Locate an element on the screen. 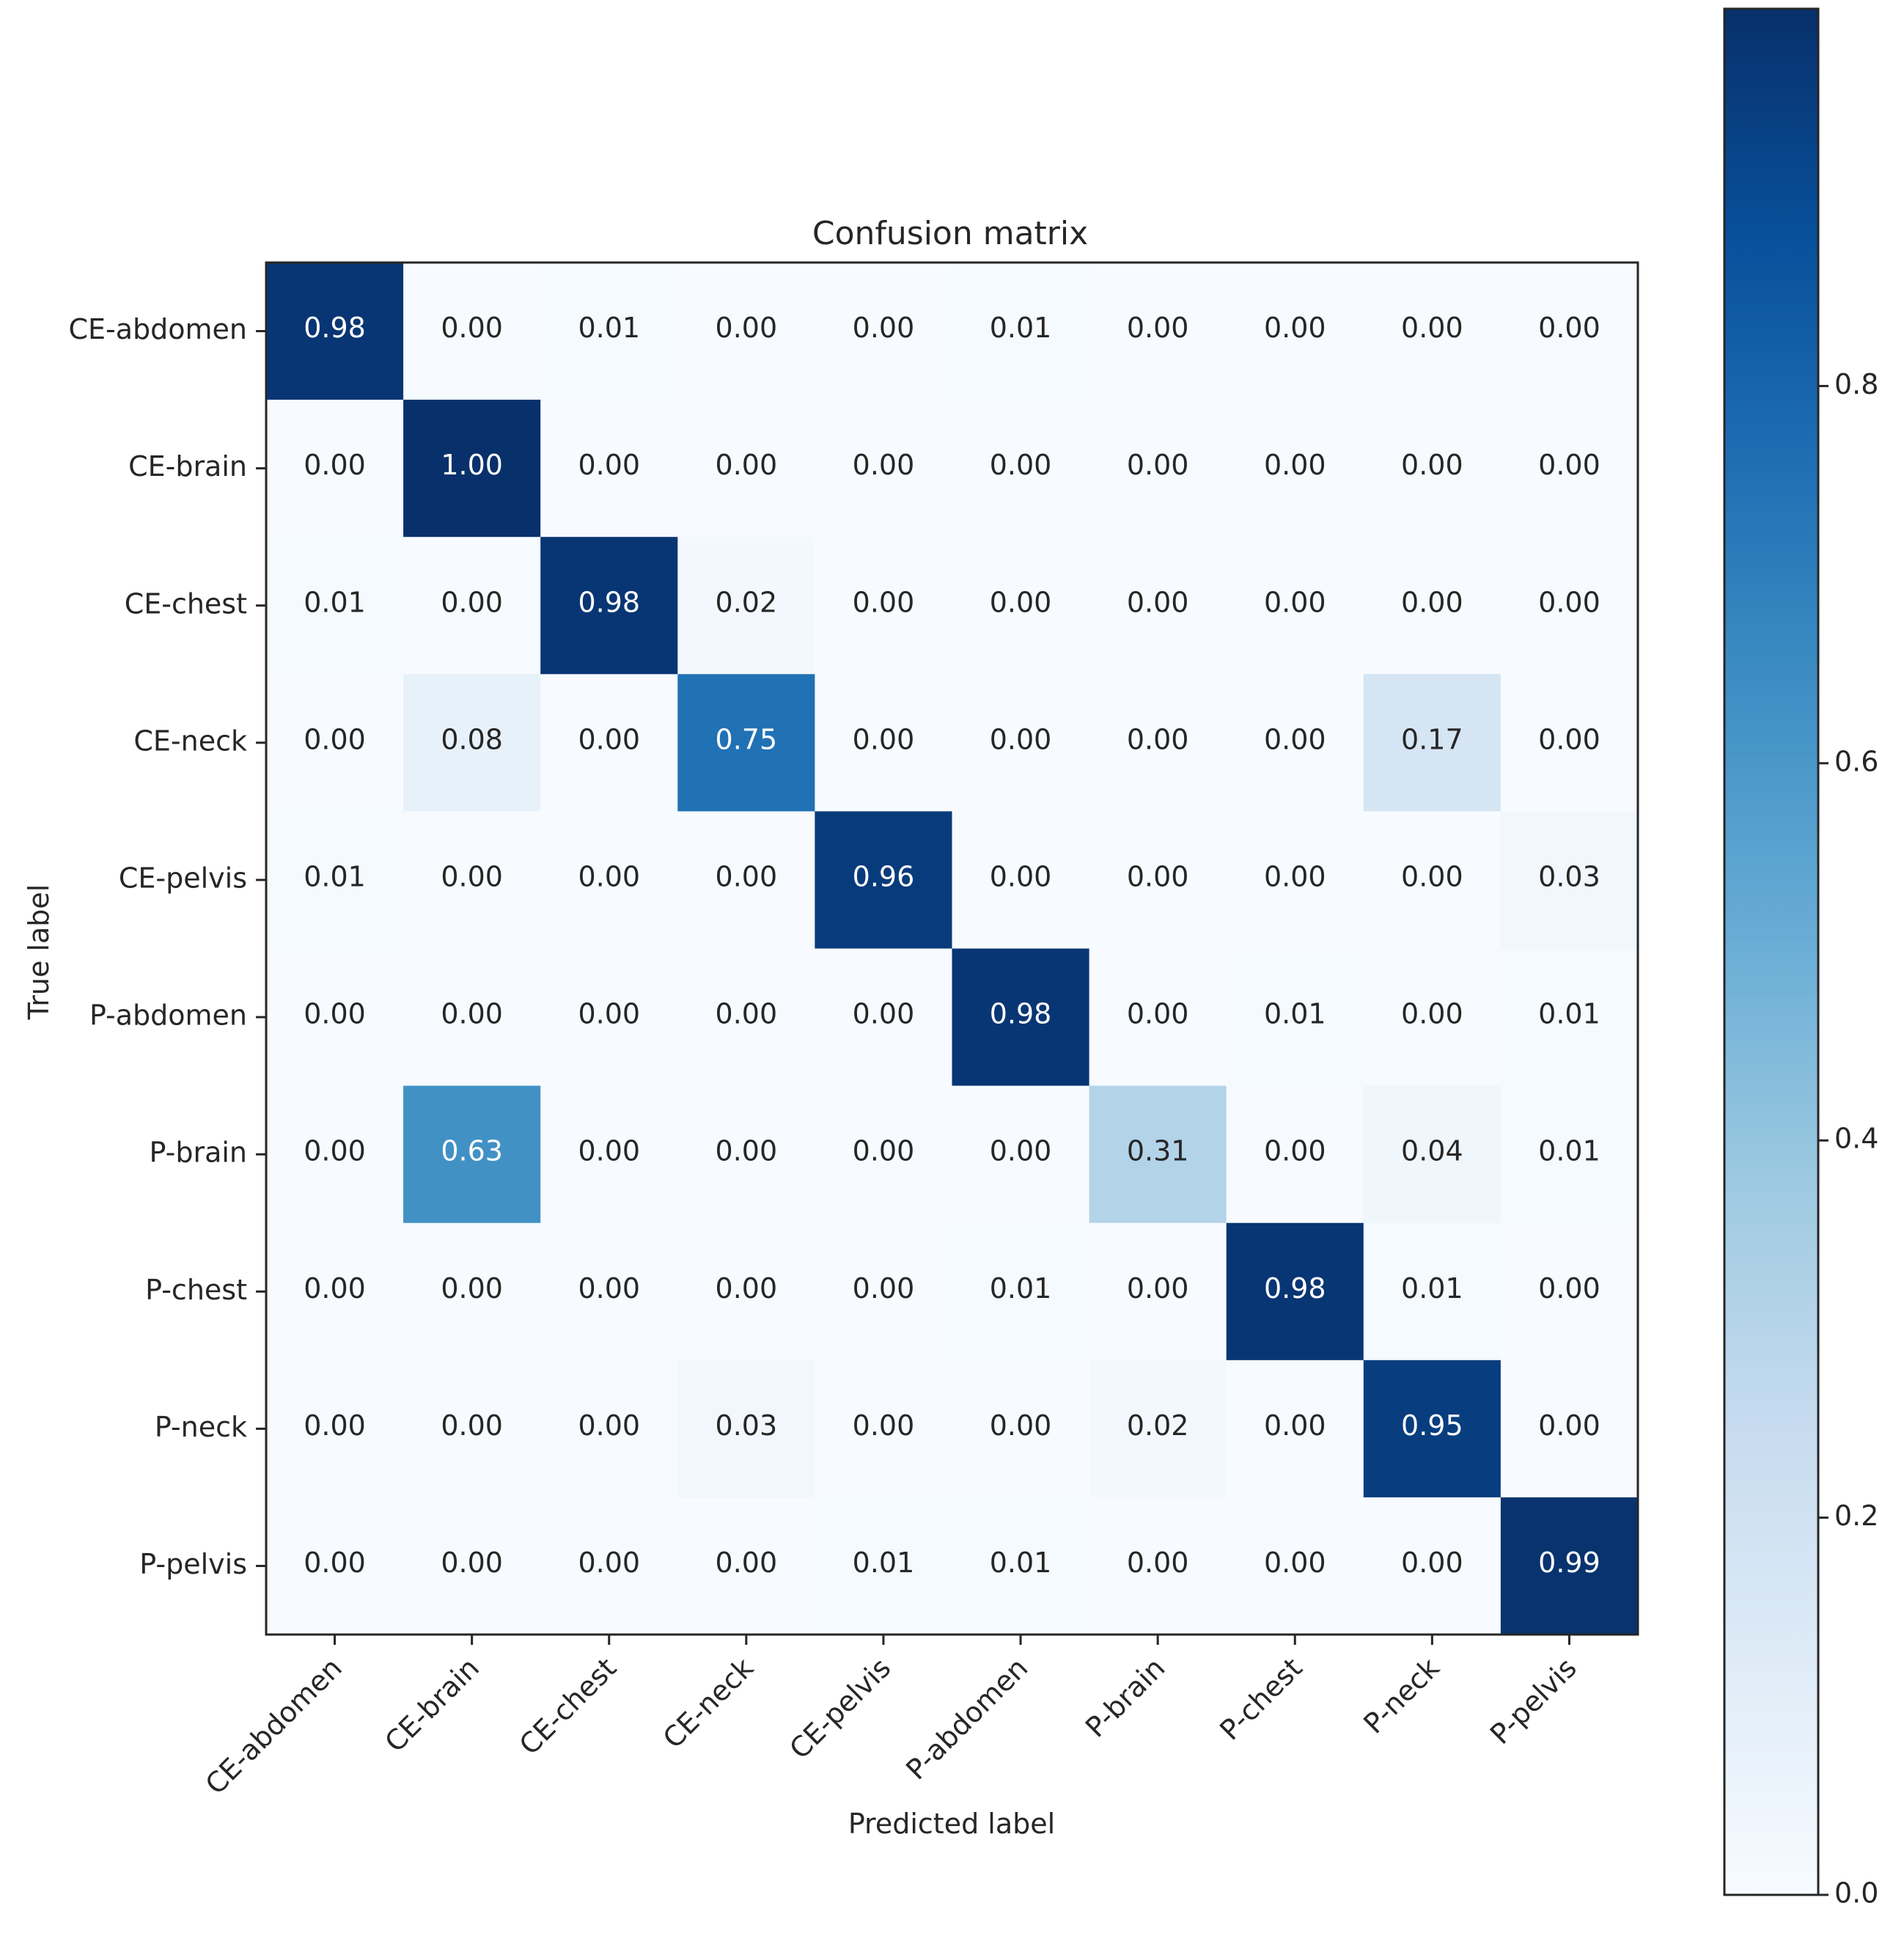  cell-value-label: 0.95 is located at coordinates (1432, 1426).